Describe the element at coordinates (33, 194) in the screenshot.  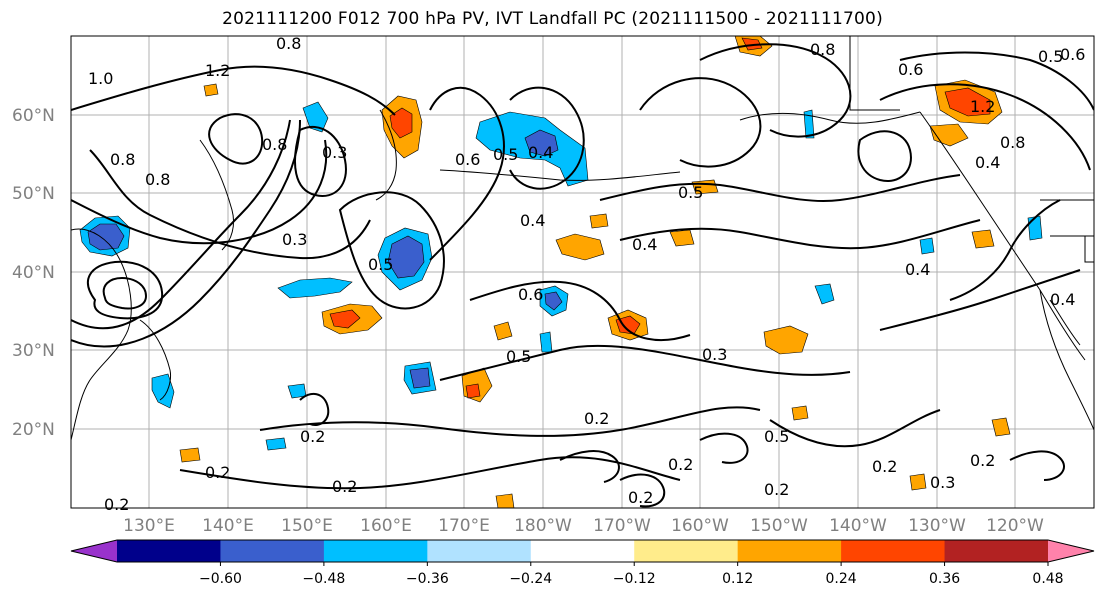
I see `lat-tick-label: 50°N` at that location.